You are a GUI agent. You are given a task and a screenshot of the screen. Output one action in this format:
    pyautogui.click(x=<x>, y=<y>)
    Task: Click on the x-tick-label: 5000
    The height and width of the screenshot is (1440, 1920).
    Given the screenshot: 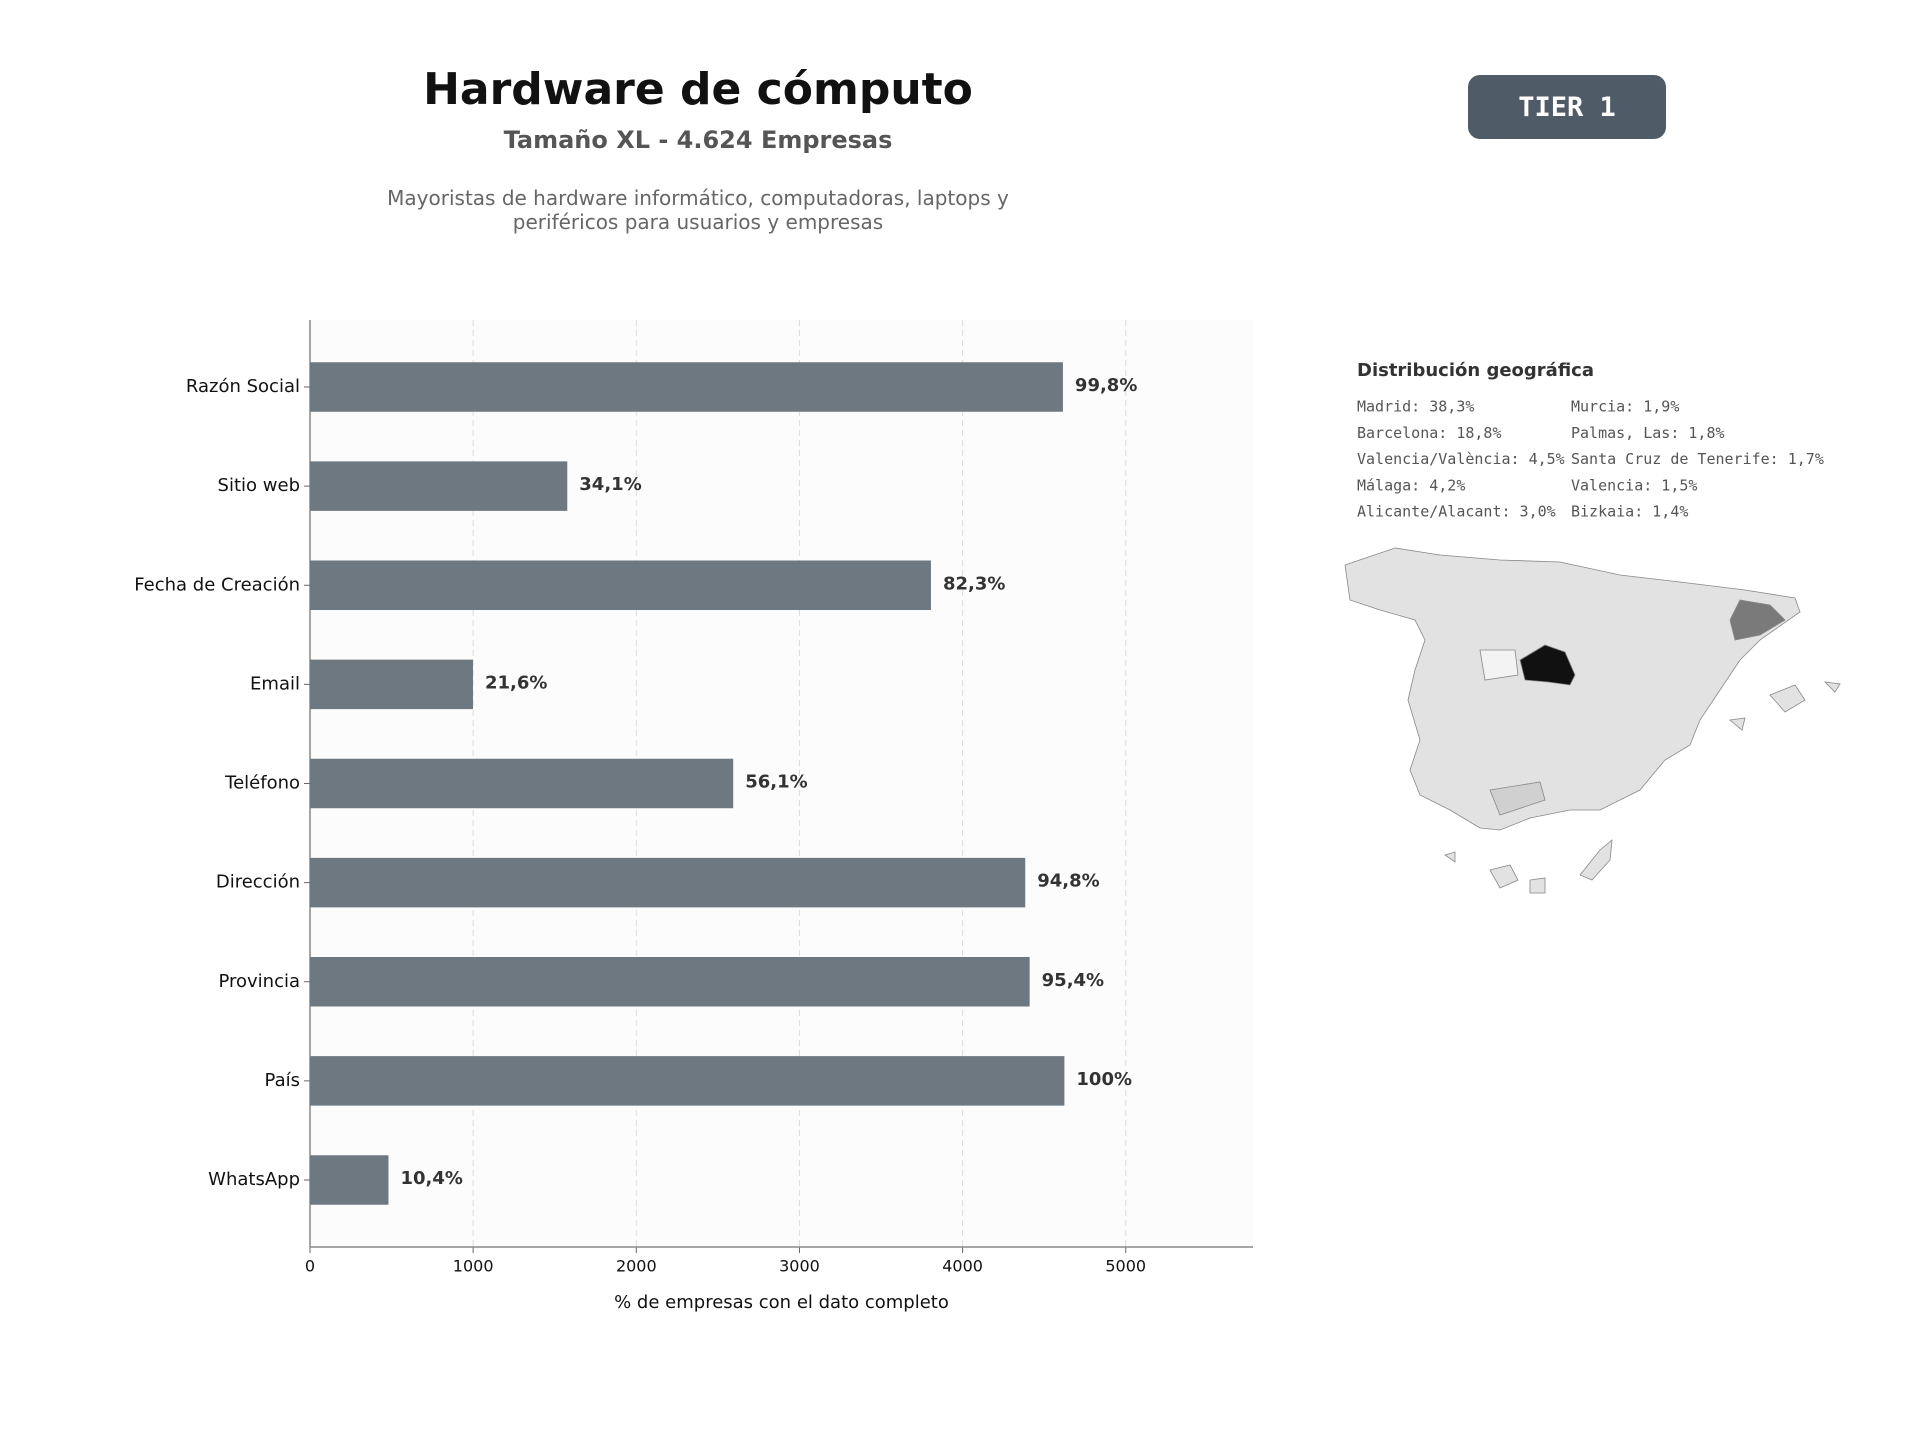 What is the action you would take?
    pyautogui.click(x=1125, y=1266)
    